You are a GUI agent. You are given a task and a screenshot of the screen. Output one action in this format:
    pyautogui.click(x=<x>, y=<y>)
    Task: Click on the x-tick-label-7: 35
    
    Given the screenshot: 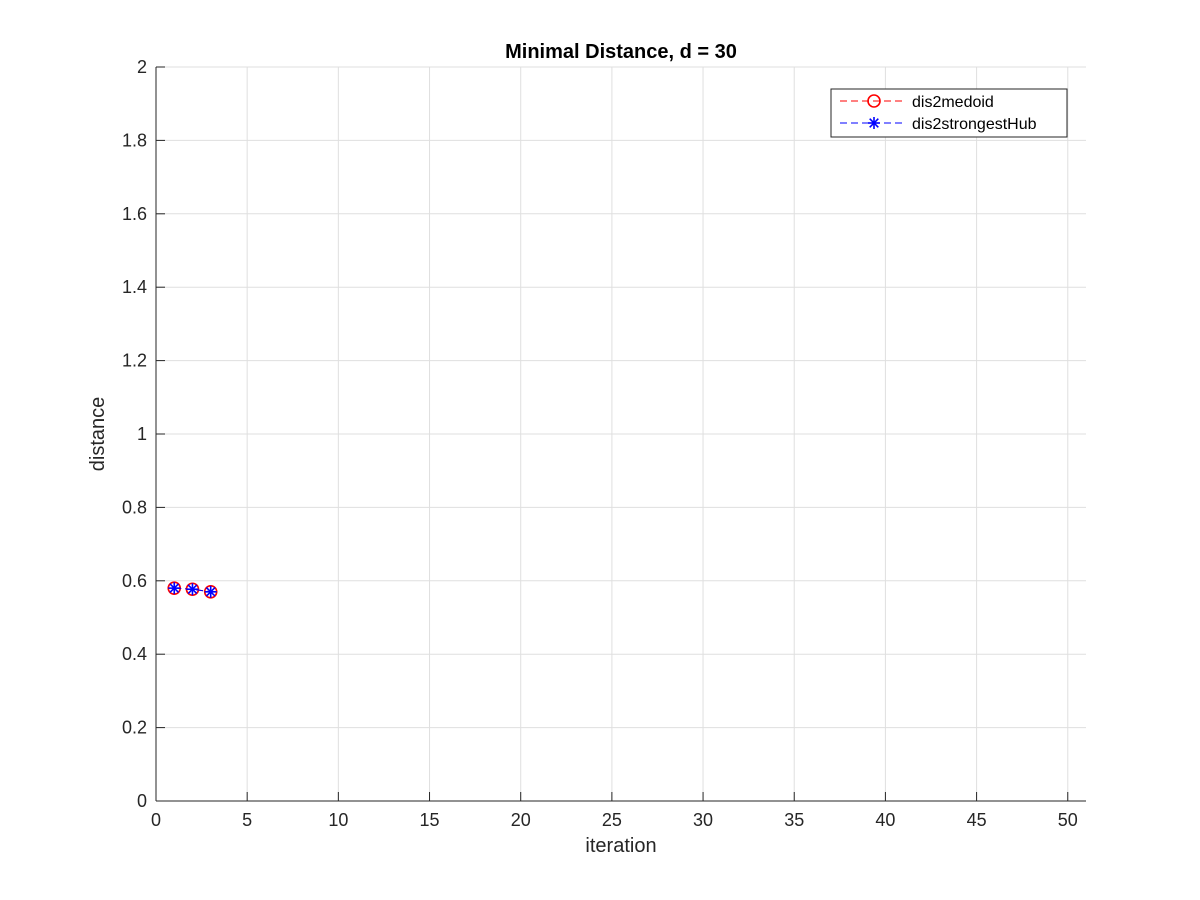 What is the action you would take?
    pyautogui.click(x=794, y=820)
    